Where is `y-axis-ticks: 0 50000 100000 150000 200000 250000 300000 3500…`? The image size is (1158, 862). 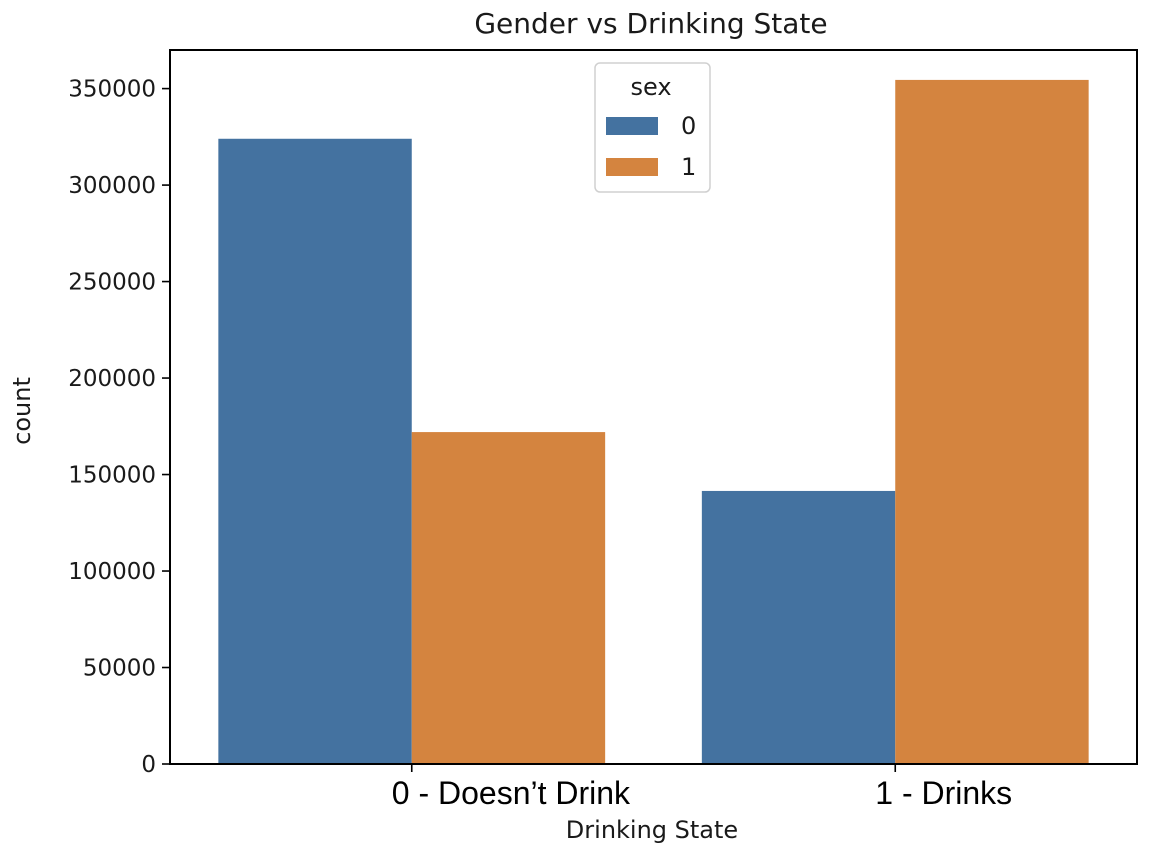 y-axis-ticks: 0 50000 100000 150000 200000 250000 300000 3500… is located at coordinates (119, 427).